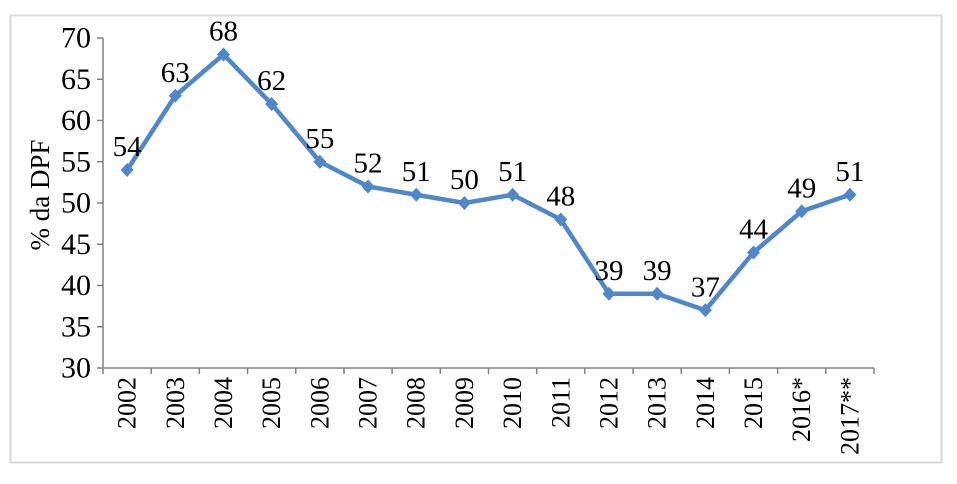  I want to click on x-tick-label: 2017**, so click(849, 416).